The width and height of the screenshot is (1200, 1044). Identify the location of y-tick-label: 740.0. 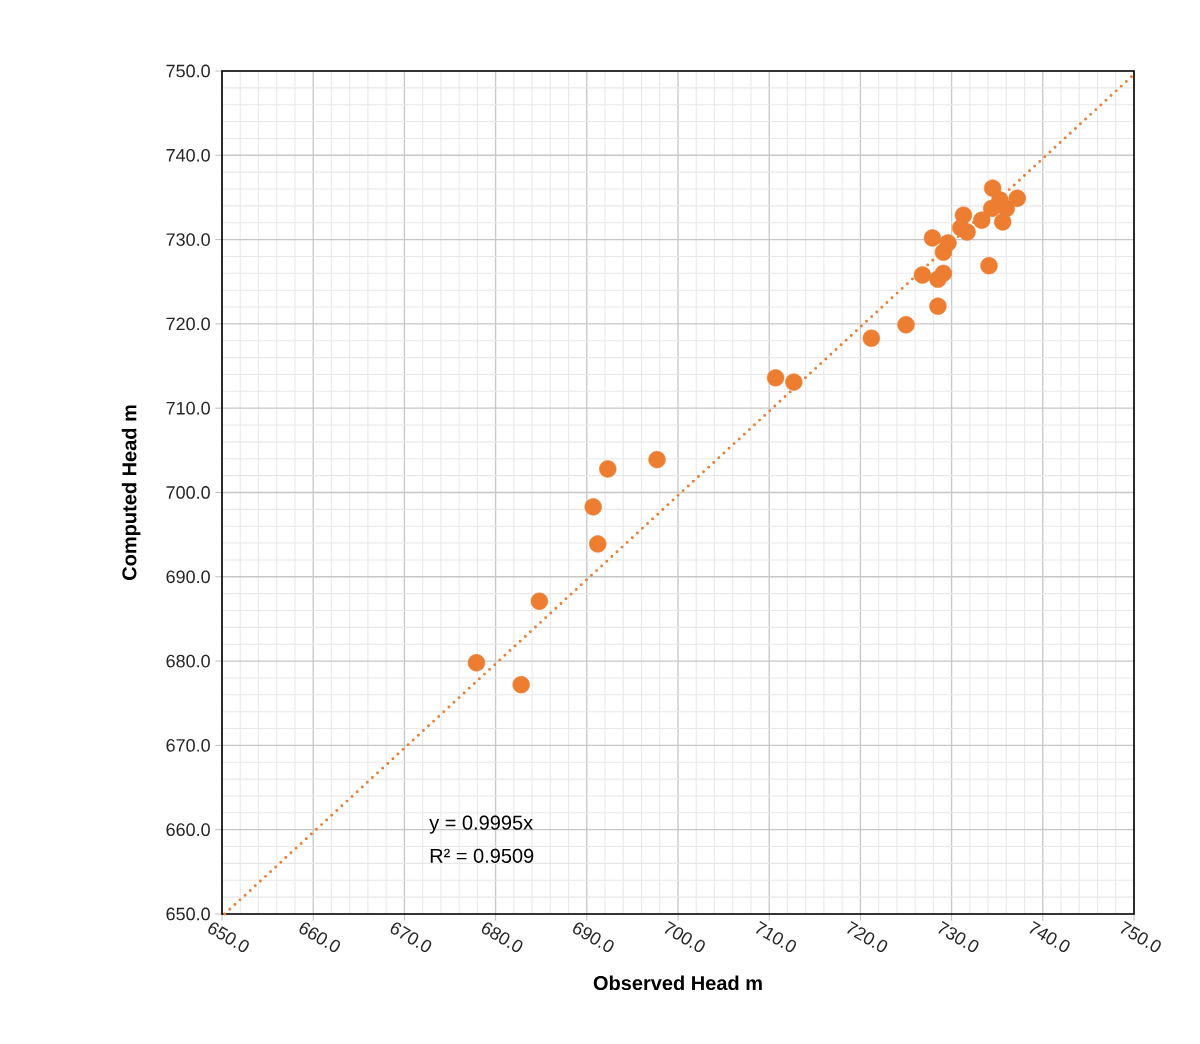
(188, 155).